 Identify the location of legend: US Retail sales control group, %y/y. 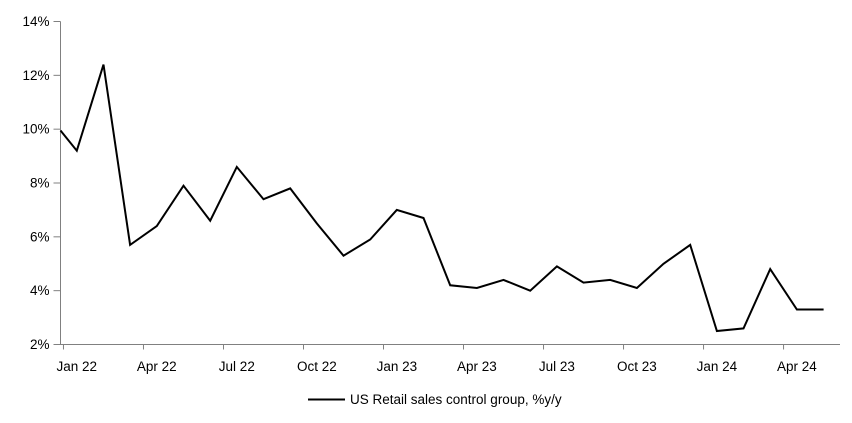
(435, 399).